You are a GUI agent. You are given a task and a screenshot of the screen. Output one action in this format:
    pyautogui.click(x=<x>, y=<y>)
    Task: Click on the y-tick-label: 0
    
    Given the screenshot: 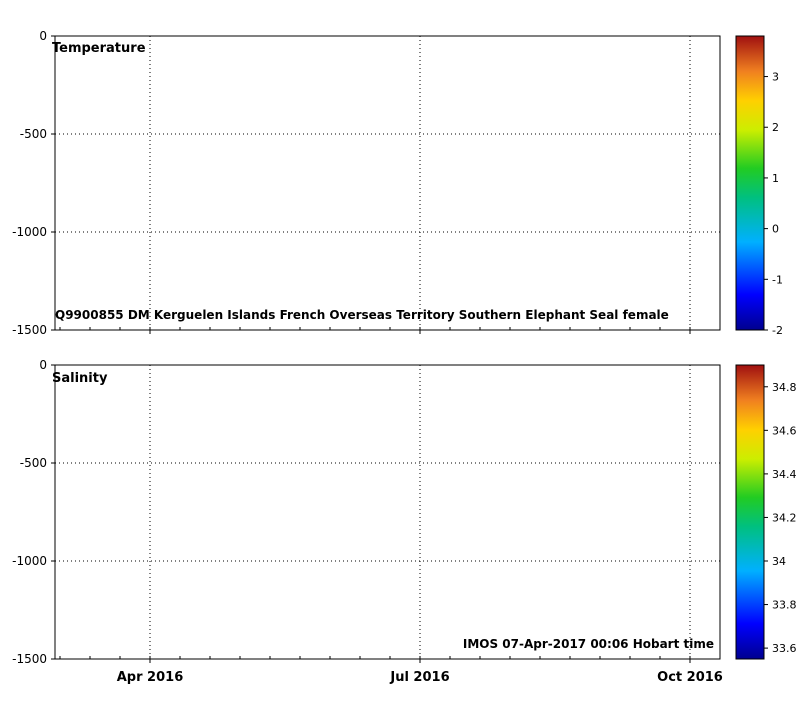 What is the action you would take?
    pyautogui.click(x=43, y=36)
    